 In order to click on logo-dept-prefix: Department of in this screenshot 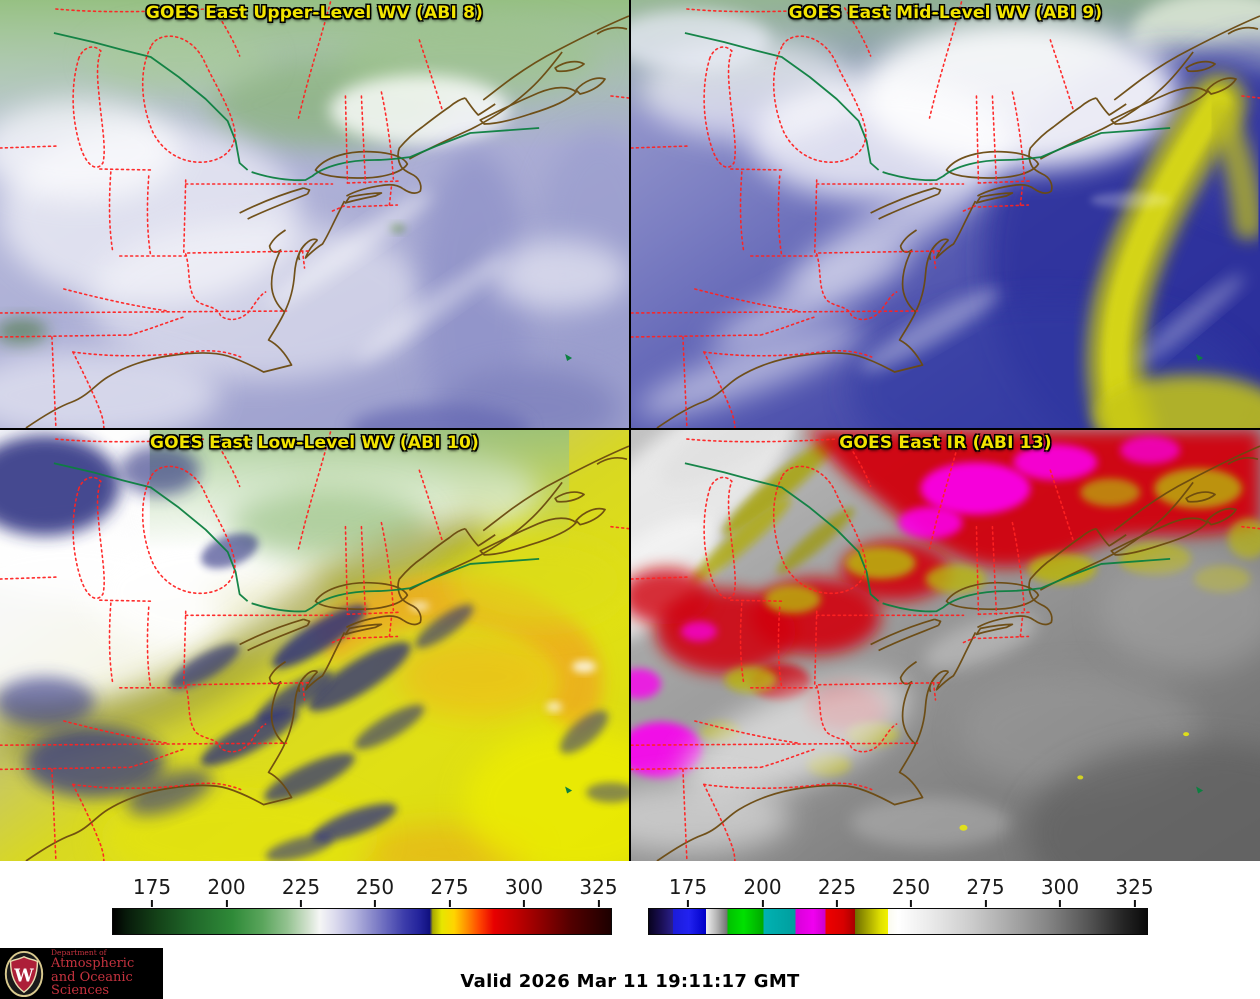, I will do `click(79, 952)`.